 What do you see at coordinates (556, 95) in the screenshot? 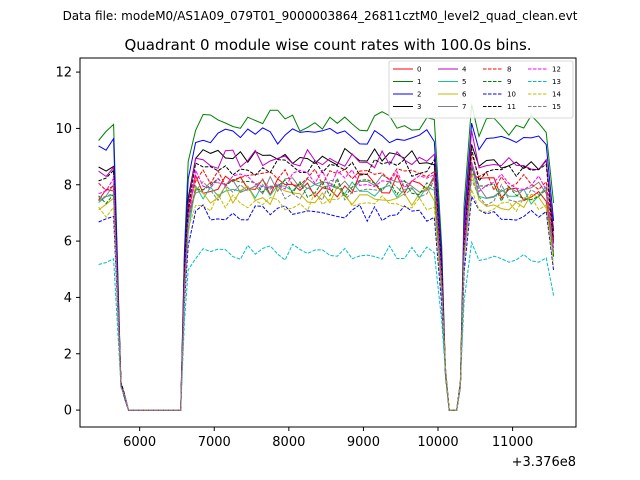
I see `legend-label-14: 14` at bounding box center [556, 95].